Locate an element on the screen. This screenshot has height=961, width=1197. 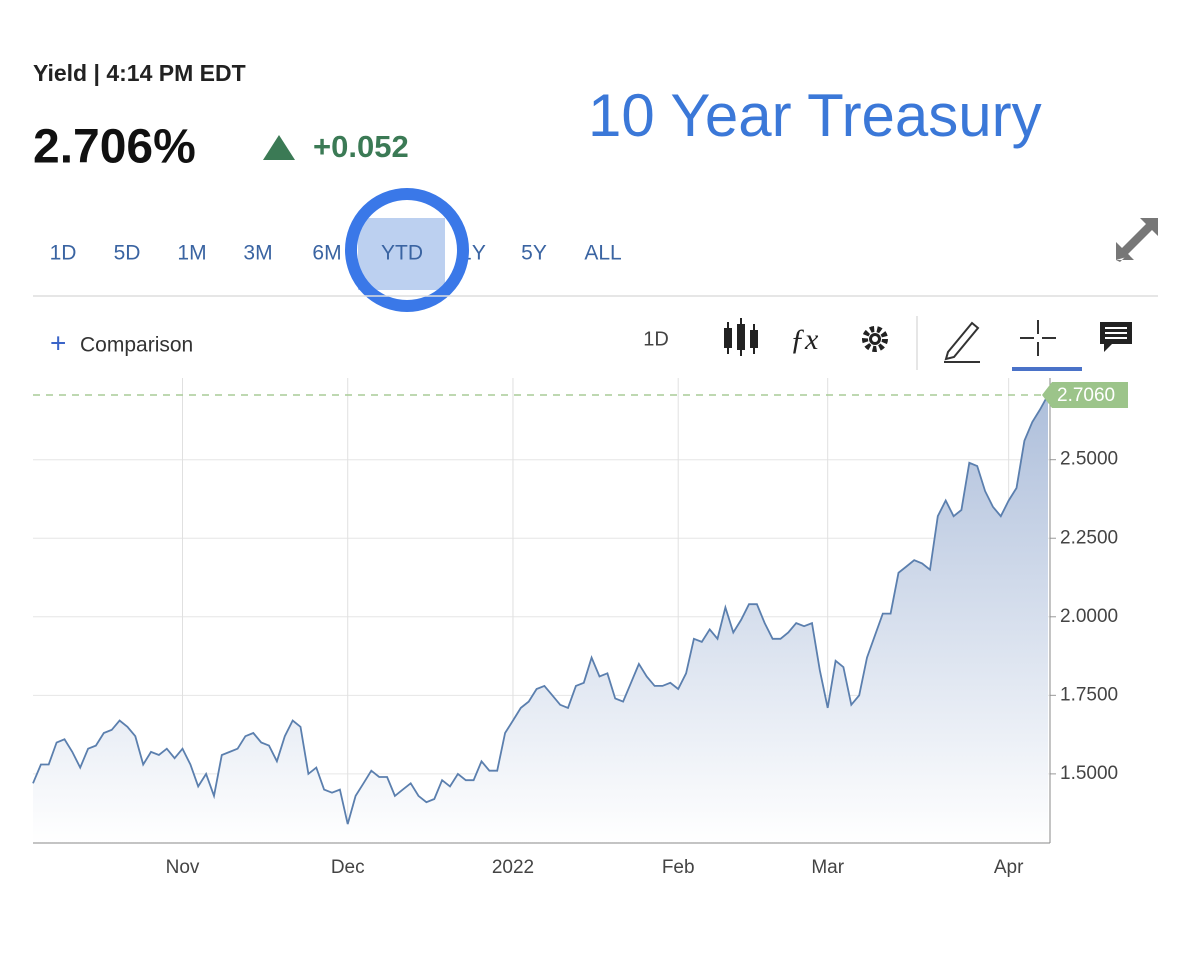
comment-lines is located at coordinates (1116, 333).